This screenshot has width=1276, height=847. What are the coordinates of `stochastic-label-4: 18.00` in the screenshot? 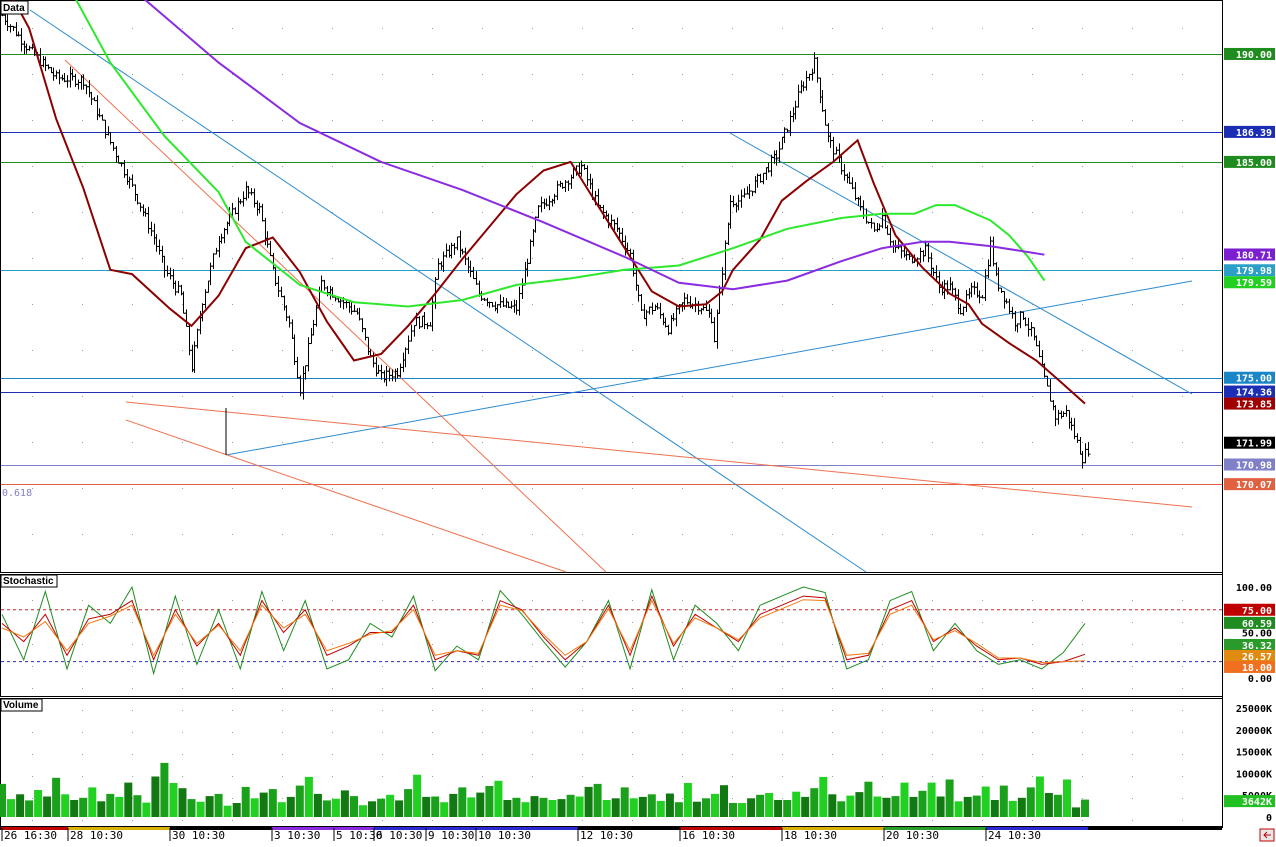 It's located at (1249, 667).